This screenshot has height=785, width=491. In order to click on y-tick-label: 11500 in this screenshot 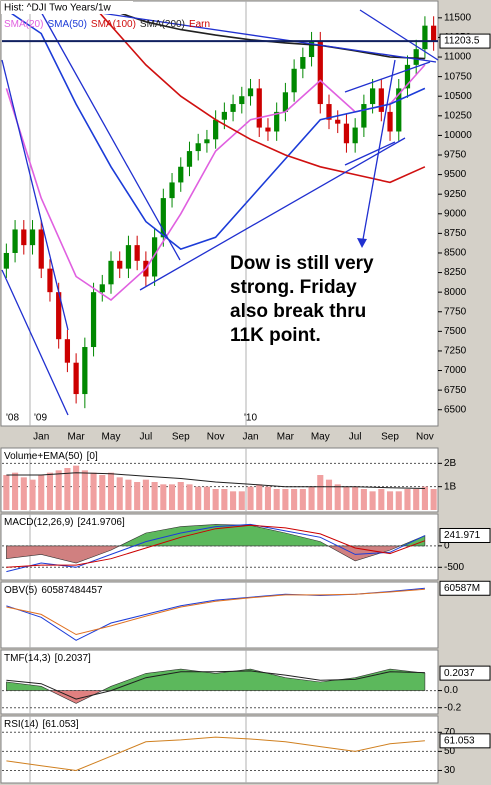, I will do `click(458, 17)`.